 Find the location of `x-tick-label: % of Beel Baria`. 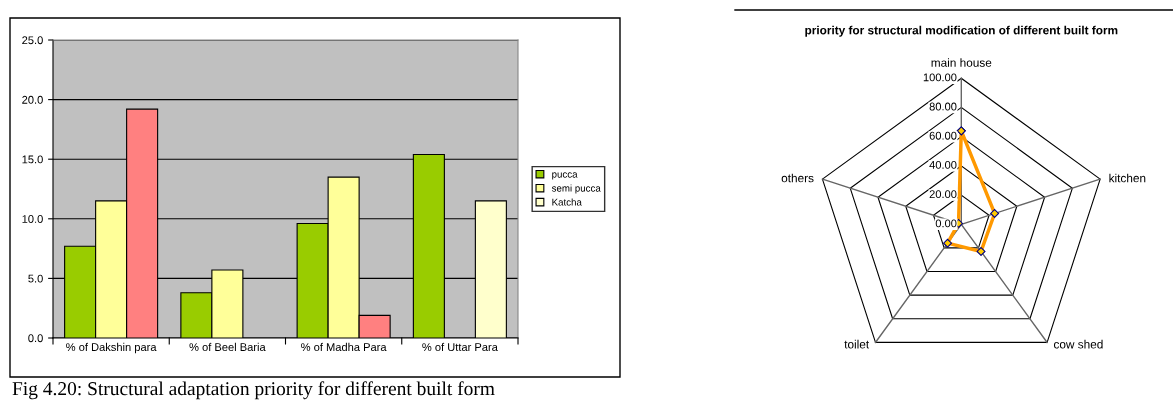

x-tick-label: % of Beel Baria is located at coordinates (227, 347).